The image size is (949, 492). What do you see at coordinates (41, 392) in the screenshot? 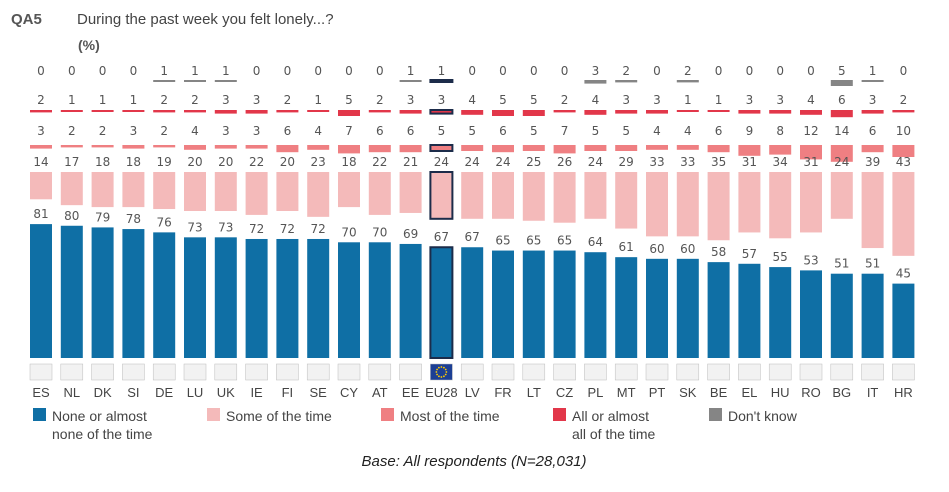
I see `category-label: ES` at bounding box center [41, 392].